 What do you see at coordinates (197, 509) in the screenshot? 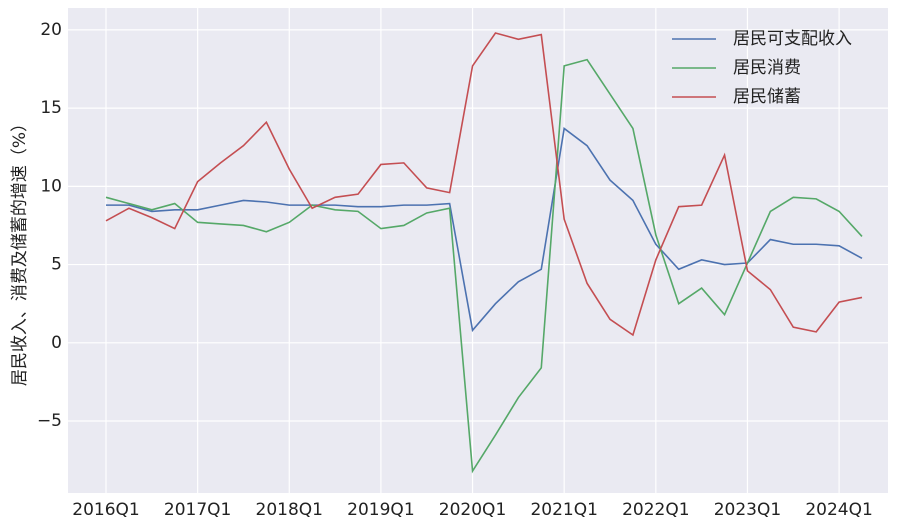
I see `x-tick-label: 2017Q1` at bounding box center [197, 509].